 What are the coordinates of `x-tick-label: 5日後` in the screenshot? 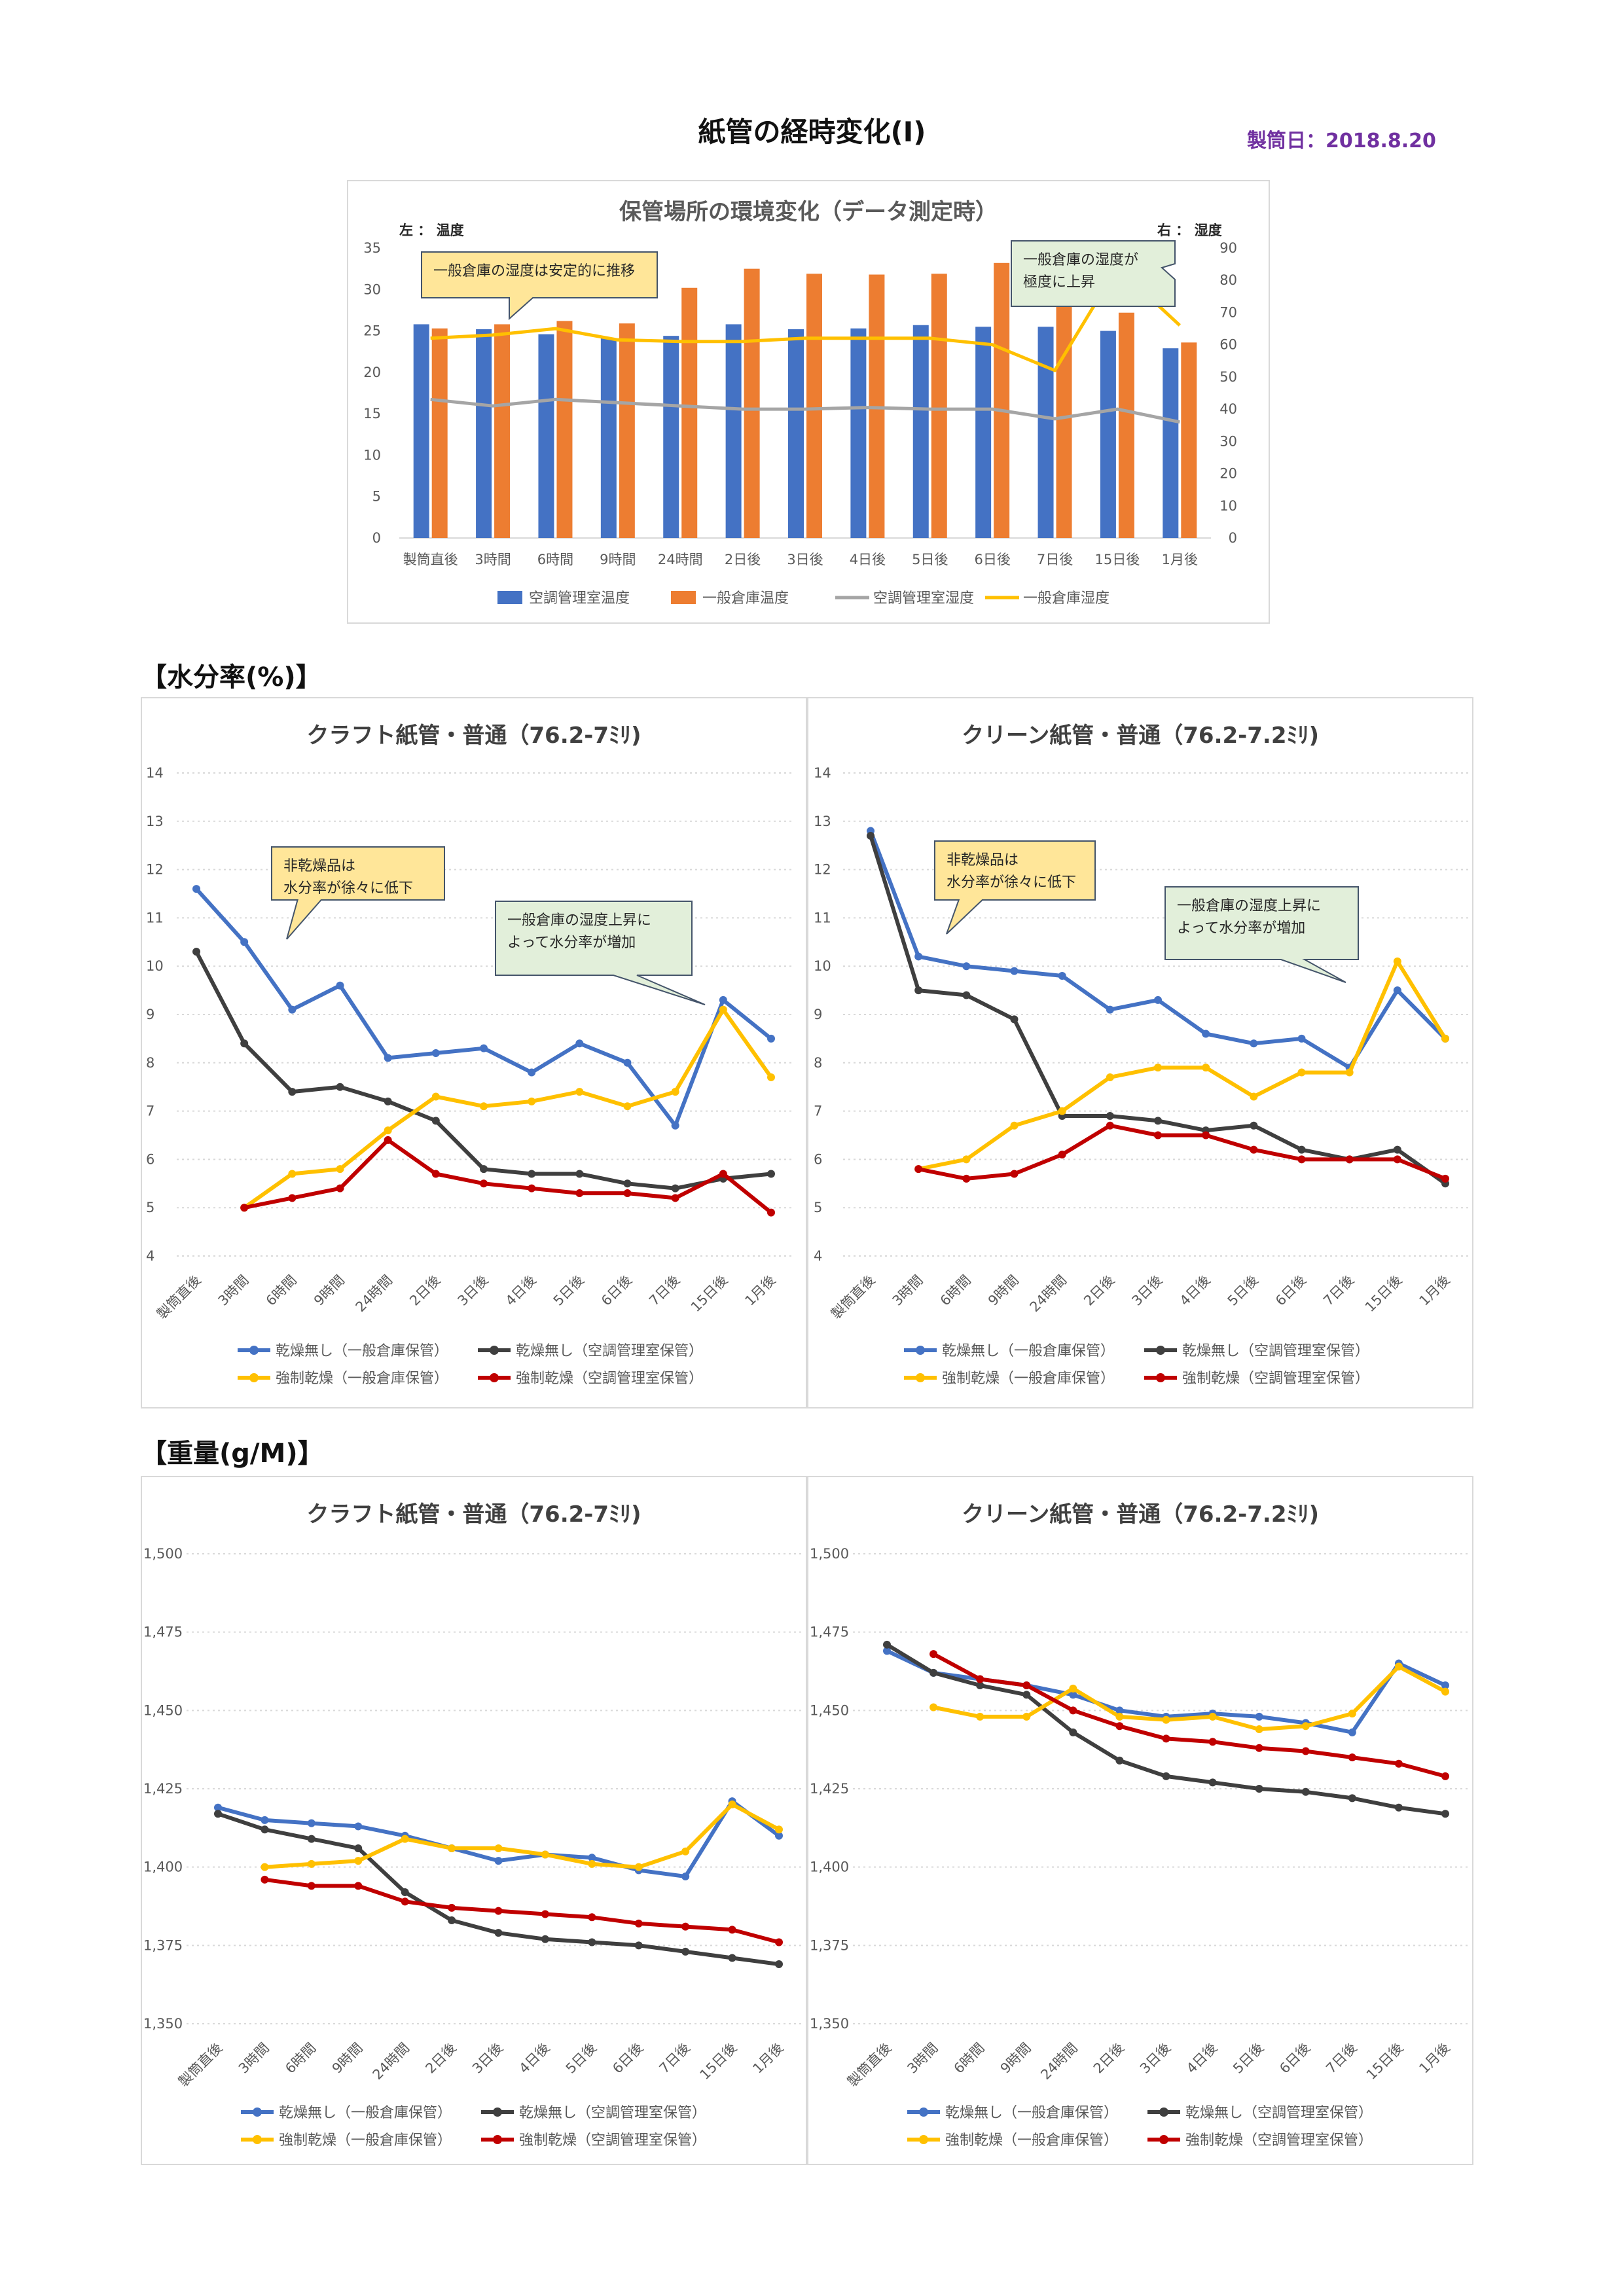 It's located at (930, 559).